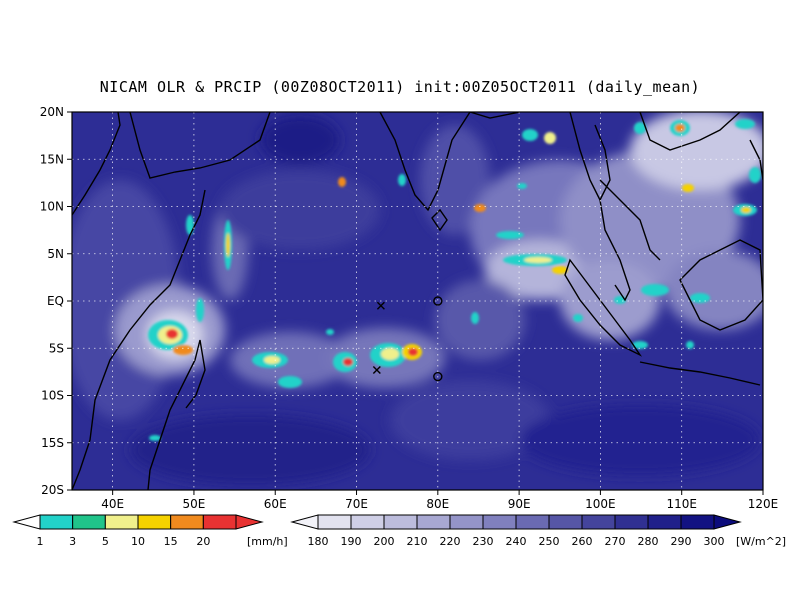 This screenshot has height=600, width=800. What do you see at coordinates (52, 490) in the screenshot?
I see `lat-label: 20S` at bounding box center [52, 490].